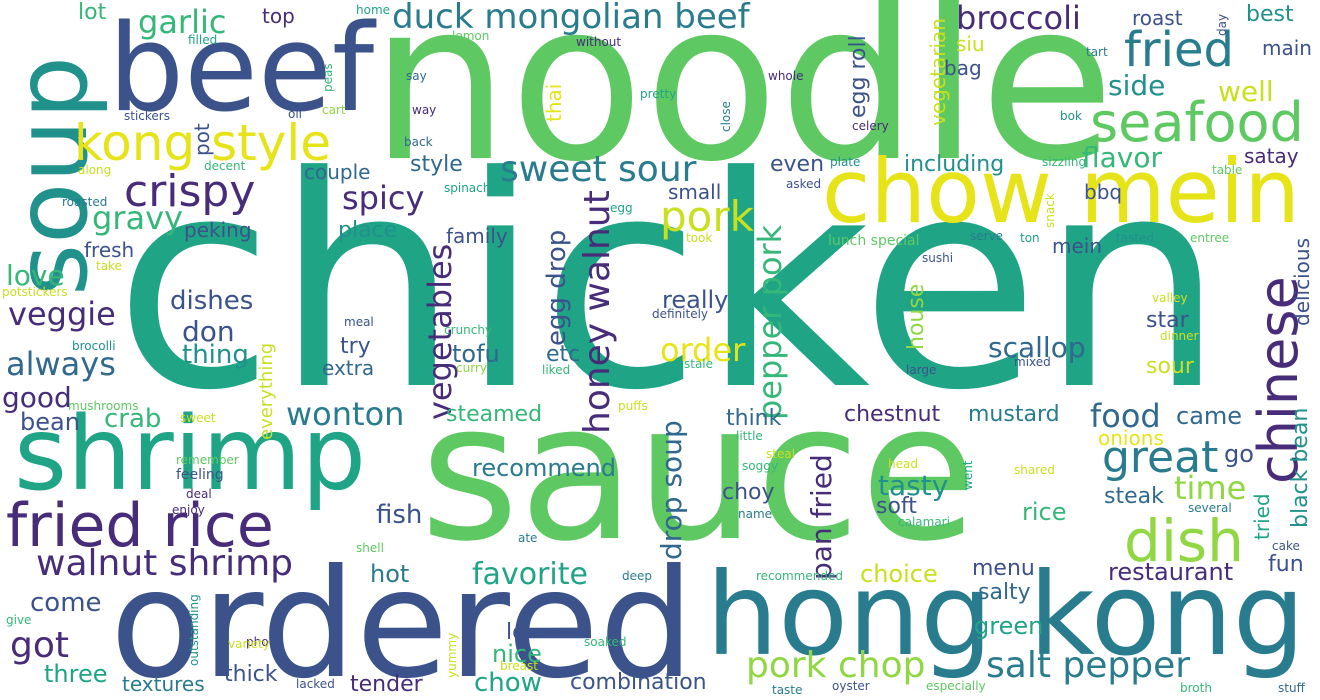 This screenshot has width=1320, height=700. What do you see at coordinates (359, 322) in the screenshot?
I see `word-meal: meal` at bounding box center [359, 322].